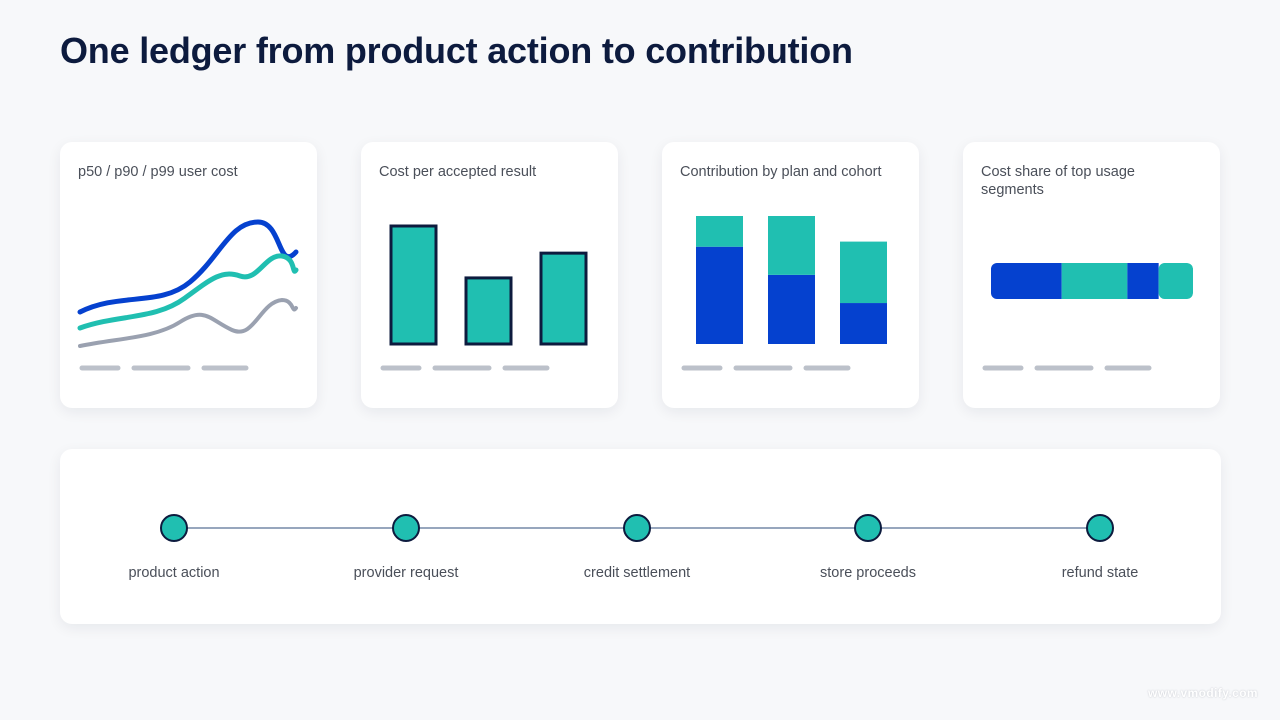  I want to click on card-cost-share-segments: Cost share of top usage segments, so click(1091, 275).